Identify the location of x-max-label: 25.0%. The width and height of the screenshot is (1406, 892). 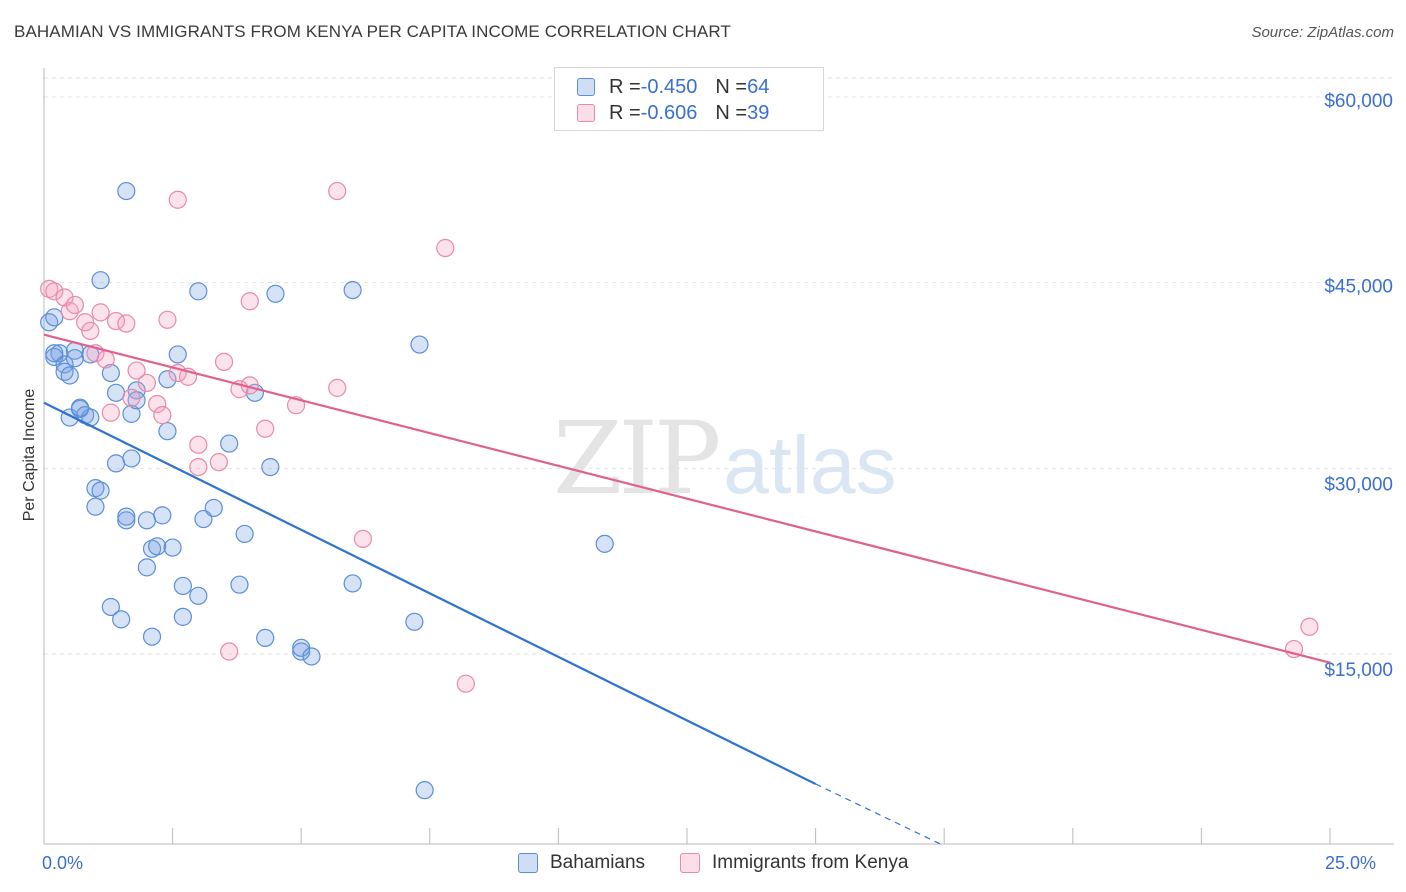
(1351, 863).